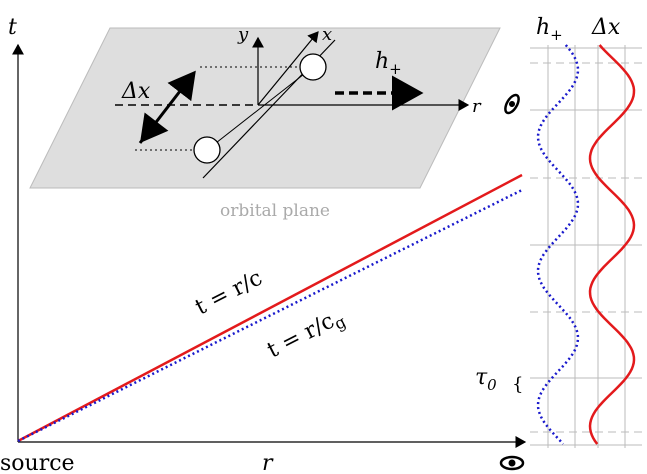 This screenshot has width=647, height=474. What do you see at coordinates (243, 34) in the screenshot?
I see `inset-y: y` at bounding box center [243, 34].